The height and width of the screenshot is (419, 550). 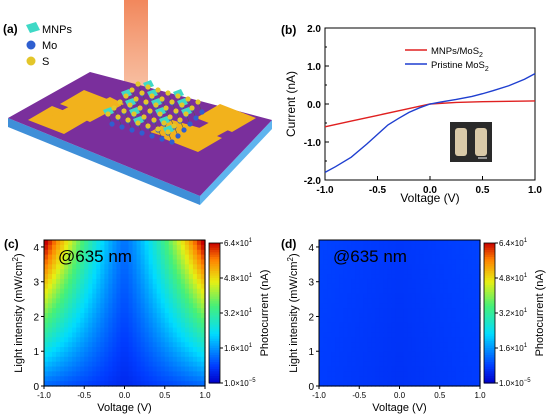 What do you see at coordinates (481, 142) in the screenshot?
I see `inset-electrode-right` at bounding box center [481, 142].